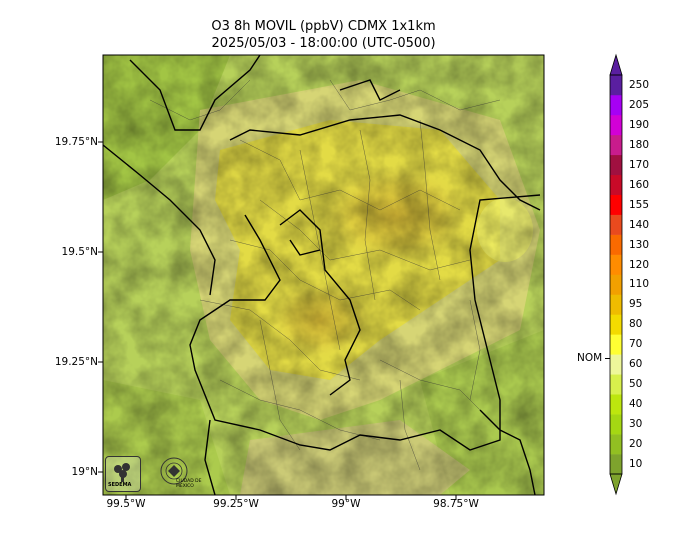  Describe the element at coordinates (639, 284) in the screenshot. I see `colorbar-tick-label: 110` at that location.